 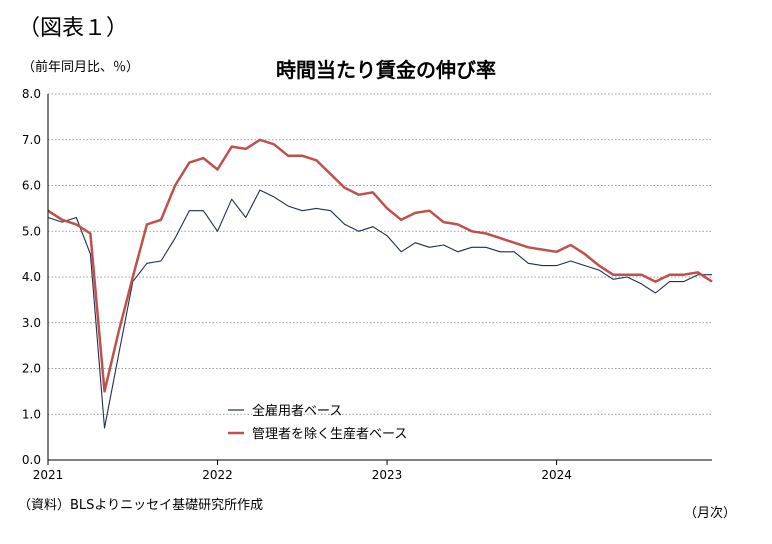 What do you see at coordinates (556, 475) in the screenshot?
I see `x-tick-label: 2024` at bounding box center [556, 475].